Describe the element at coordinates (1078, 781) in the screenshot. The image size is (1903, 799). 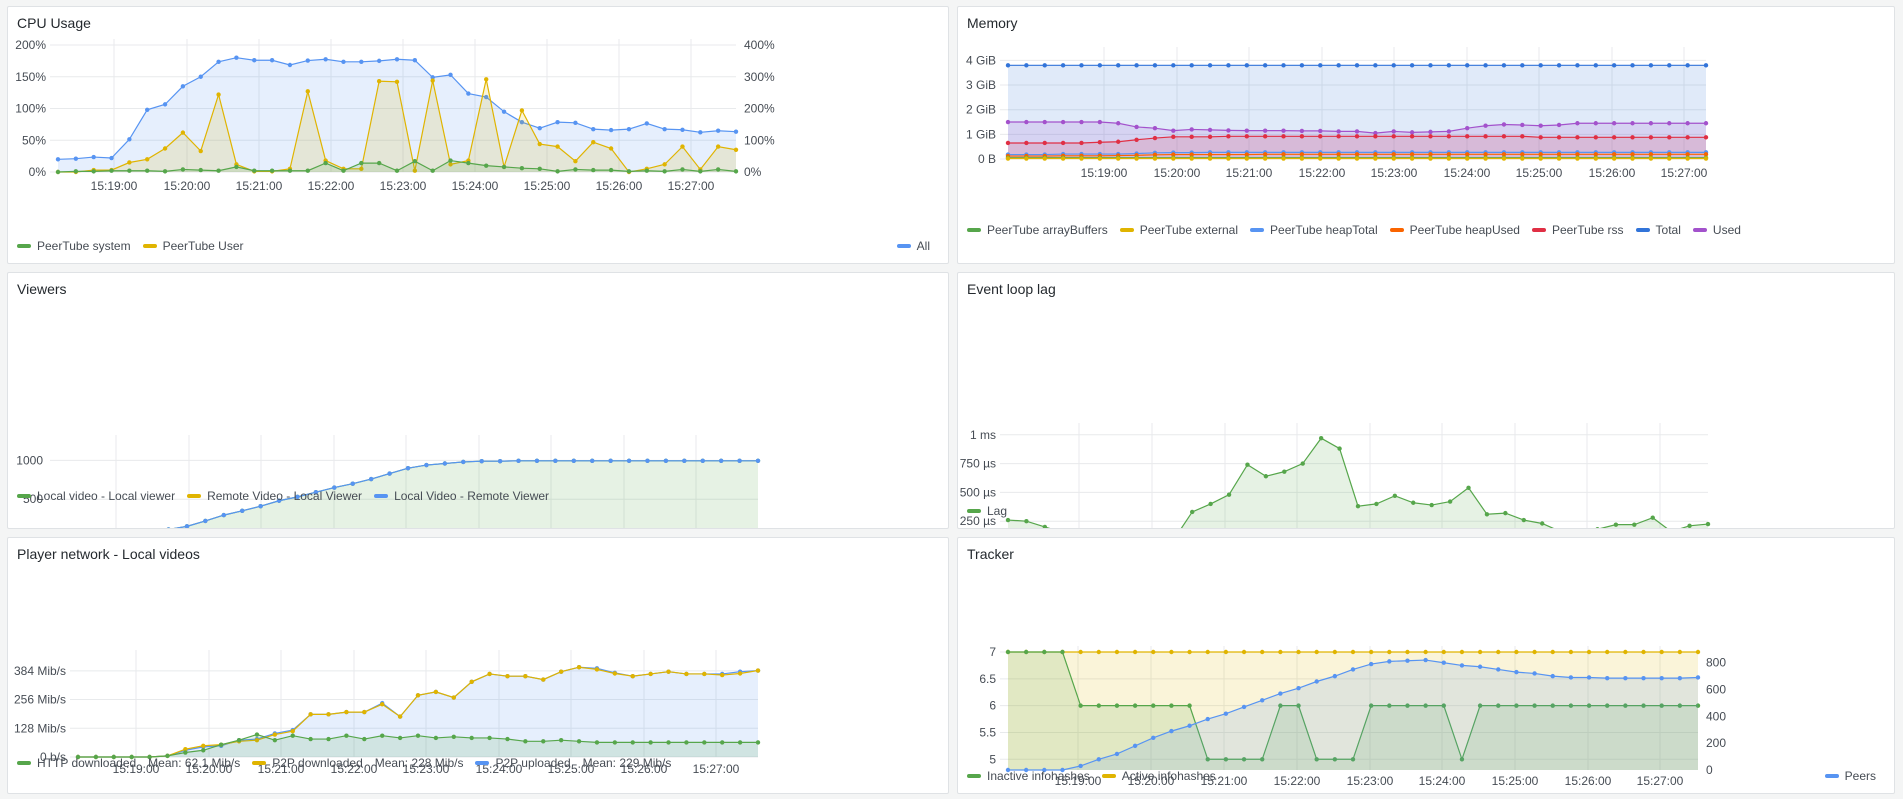
I see `x-tick-label: 15:19:00` at that location.